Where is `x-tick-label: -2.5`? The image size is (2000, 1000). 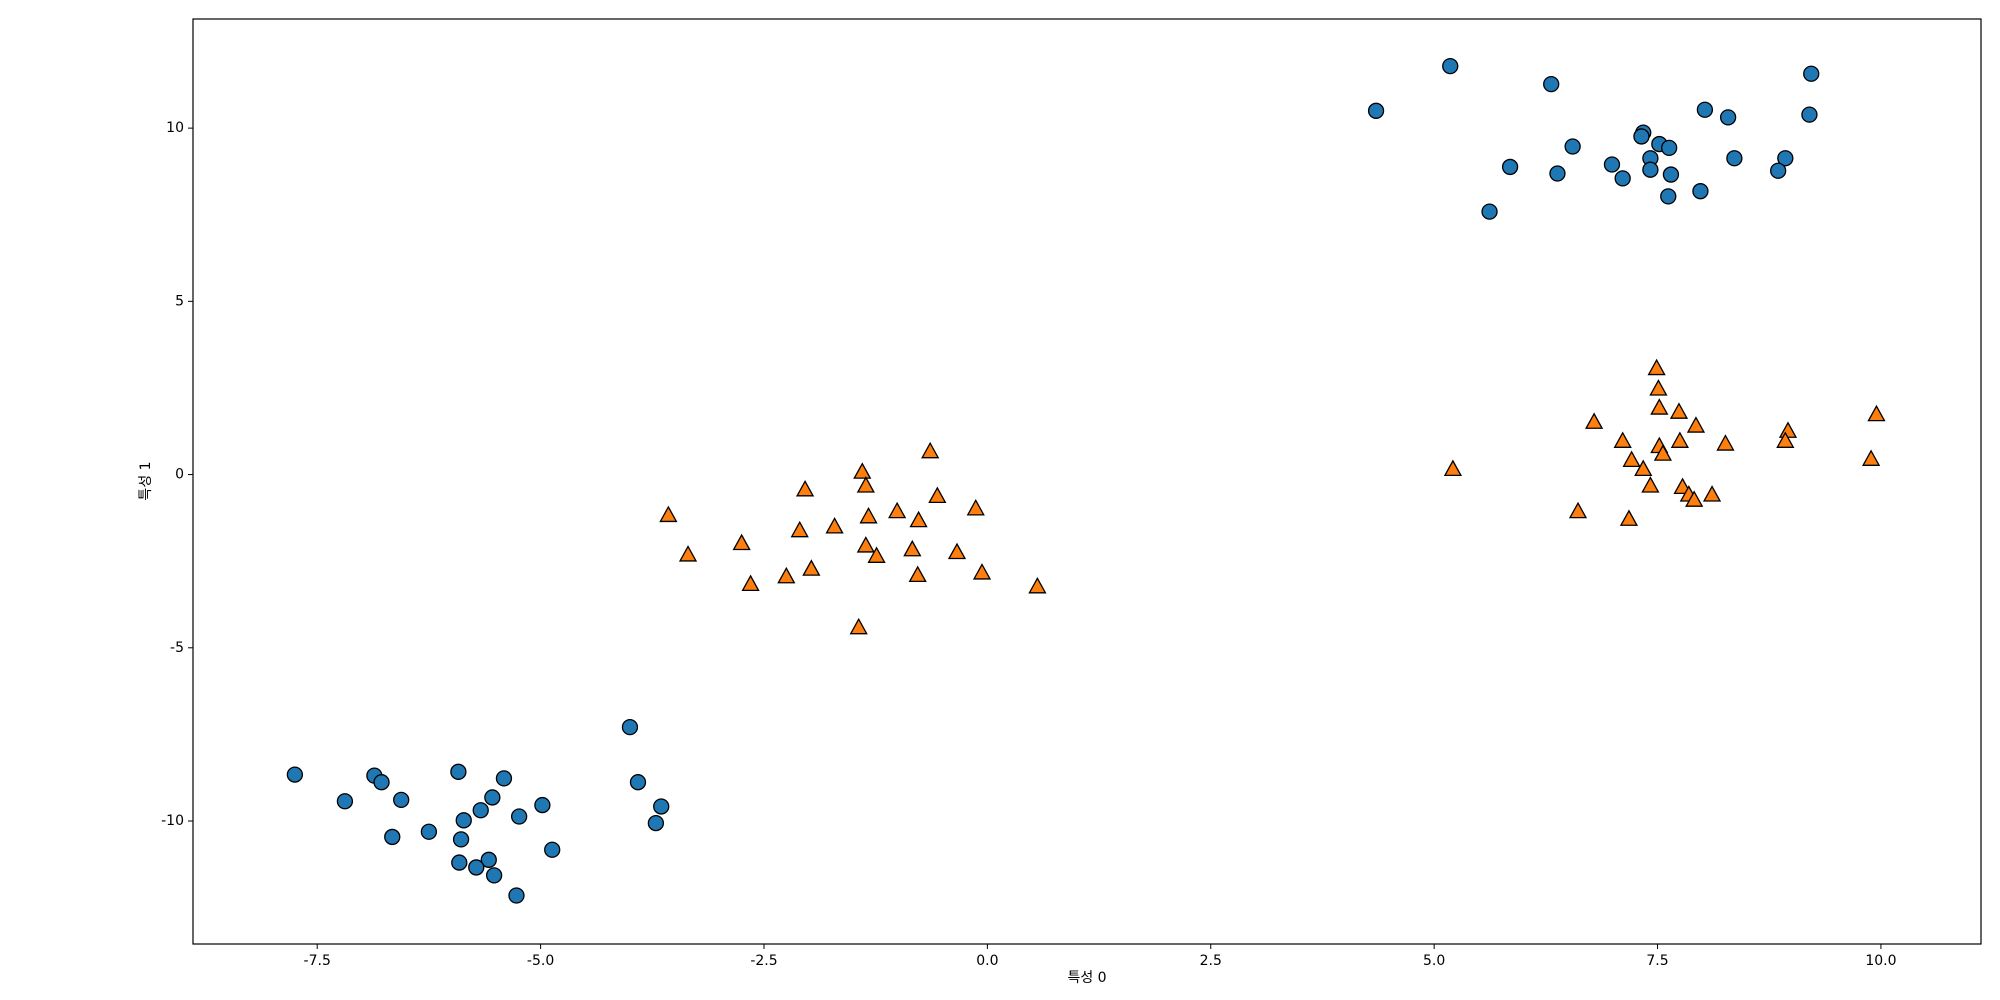
x-tick-label: -2.5 is located at coordinates (763, 961).